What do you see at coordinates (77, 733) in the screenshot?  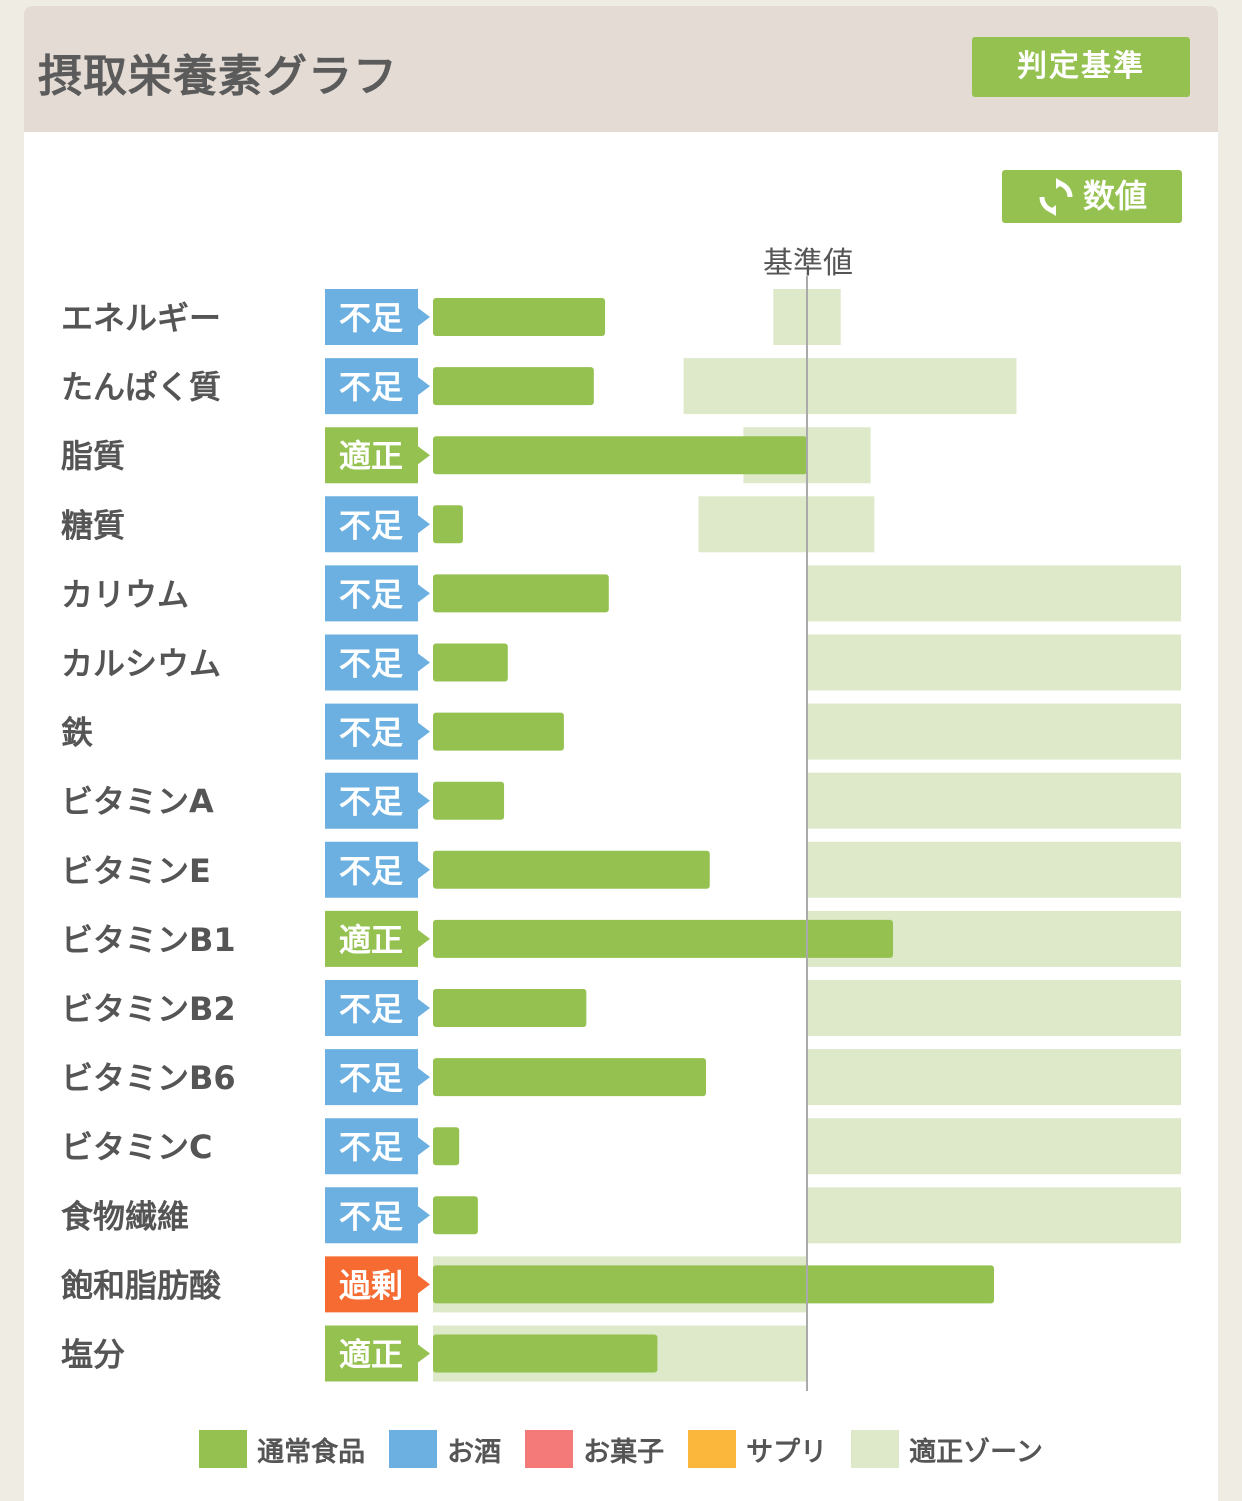 I see `category-label: 鉄` at bounding box center [77, 733].